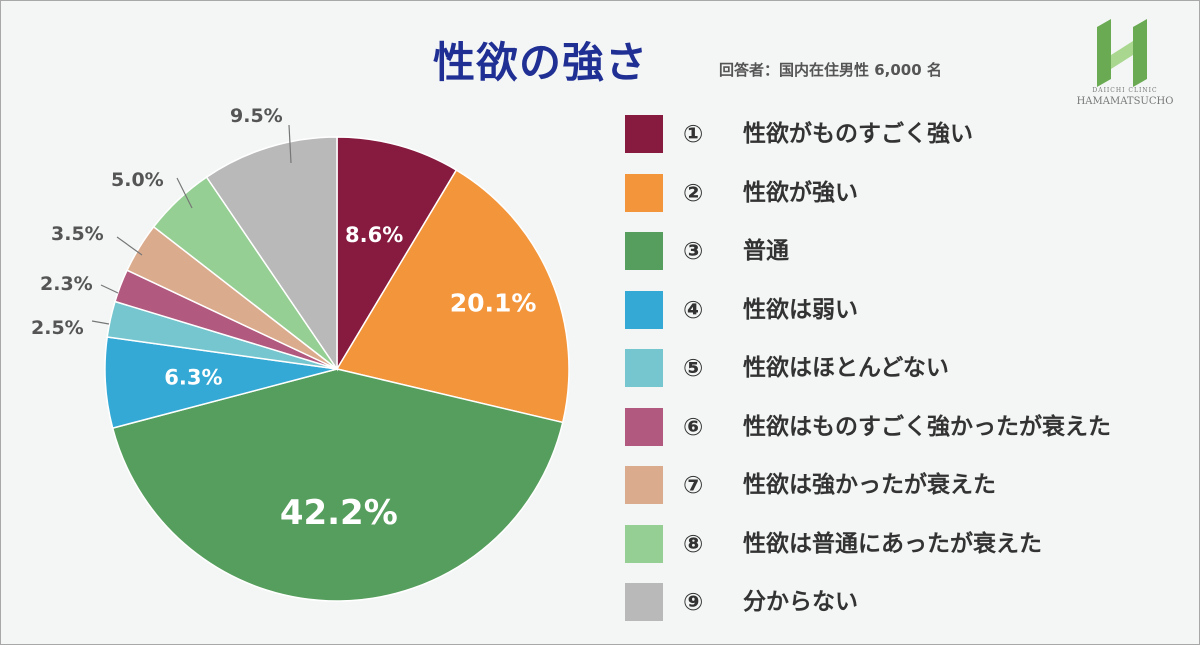 The image size is (1200, 645). I want to click on clinic-logo-icon, so click(1122, 53).